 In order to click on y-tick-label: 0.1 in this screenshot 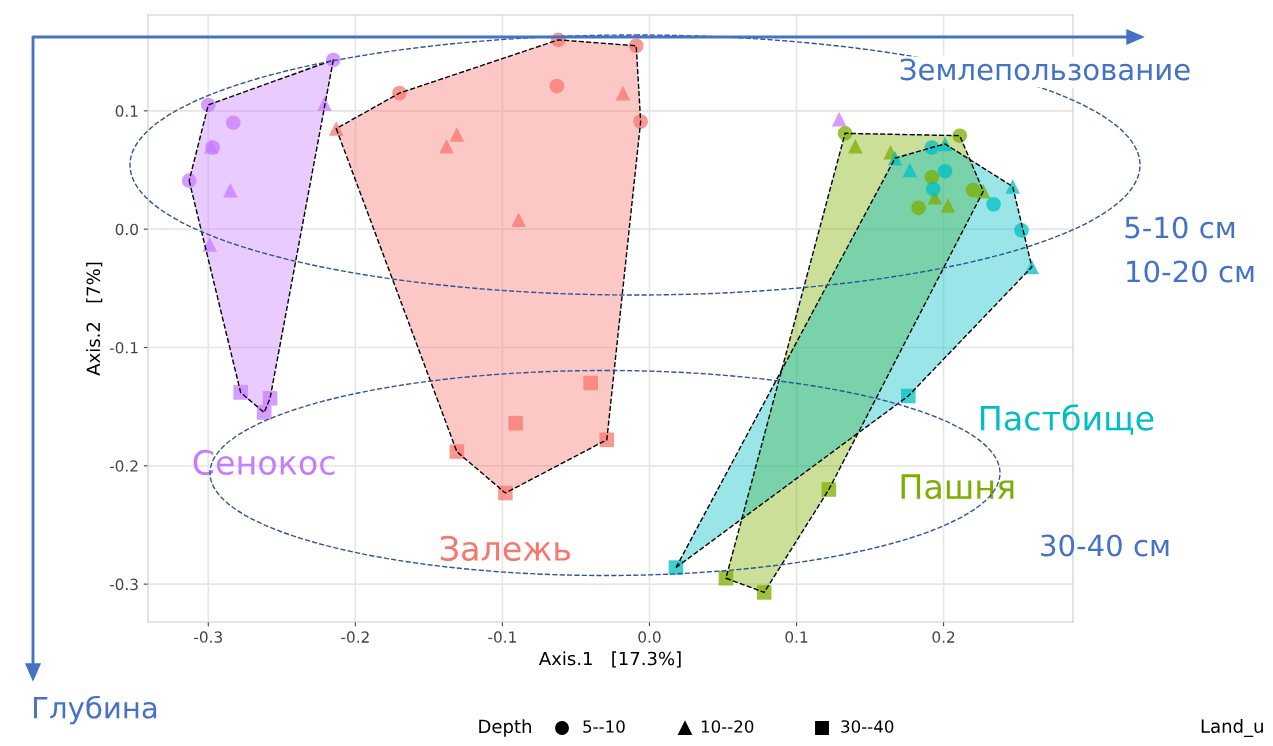, I will do `click(126, 111)`.